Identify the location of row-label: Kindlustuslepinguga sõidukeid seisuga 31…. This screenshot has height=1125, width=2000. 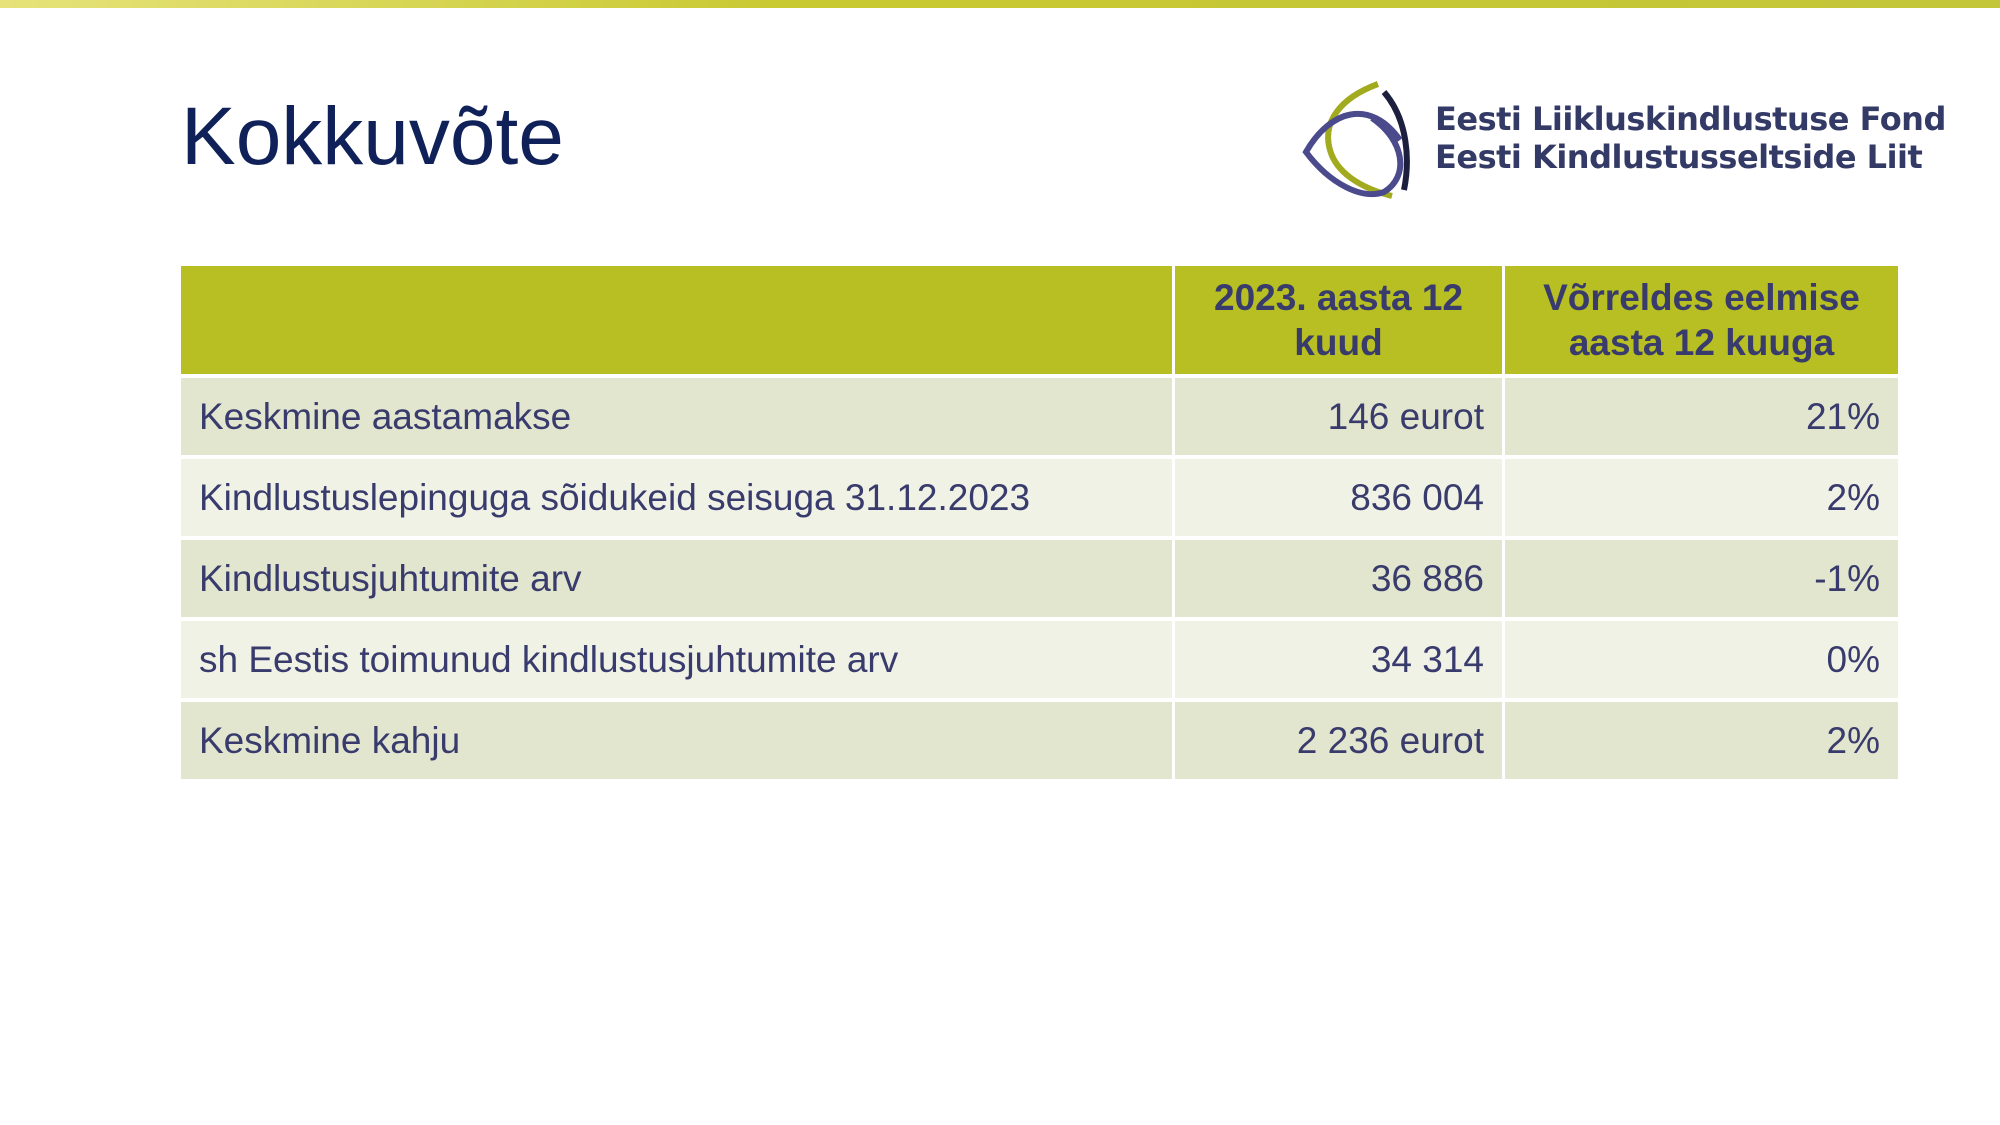
(676, 497).